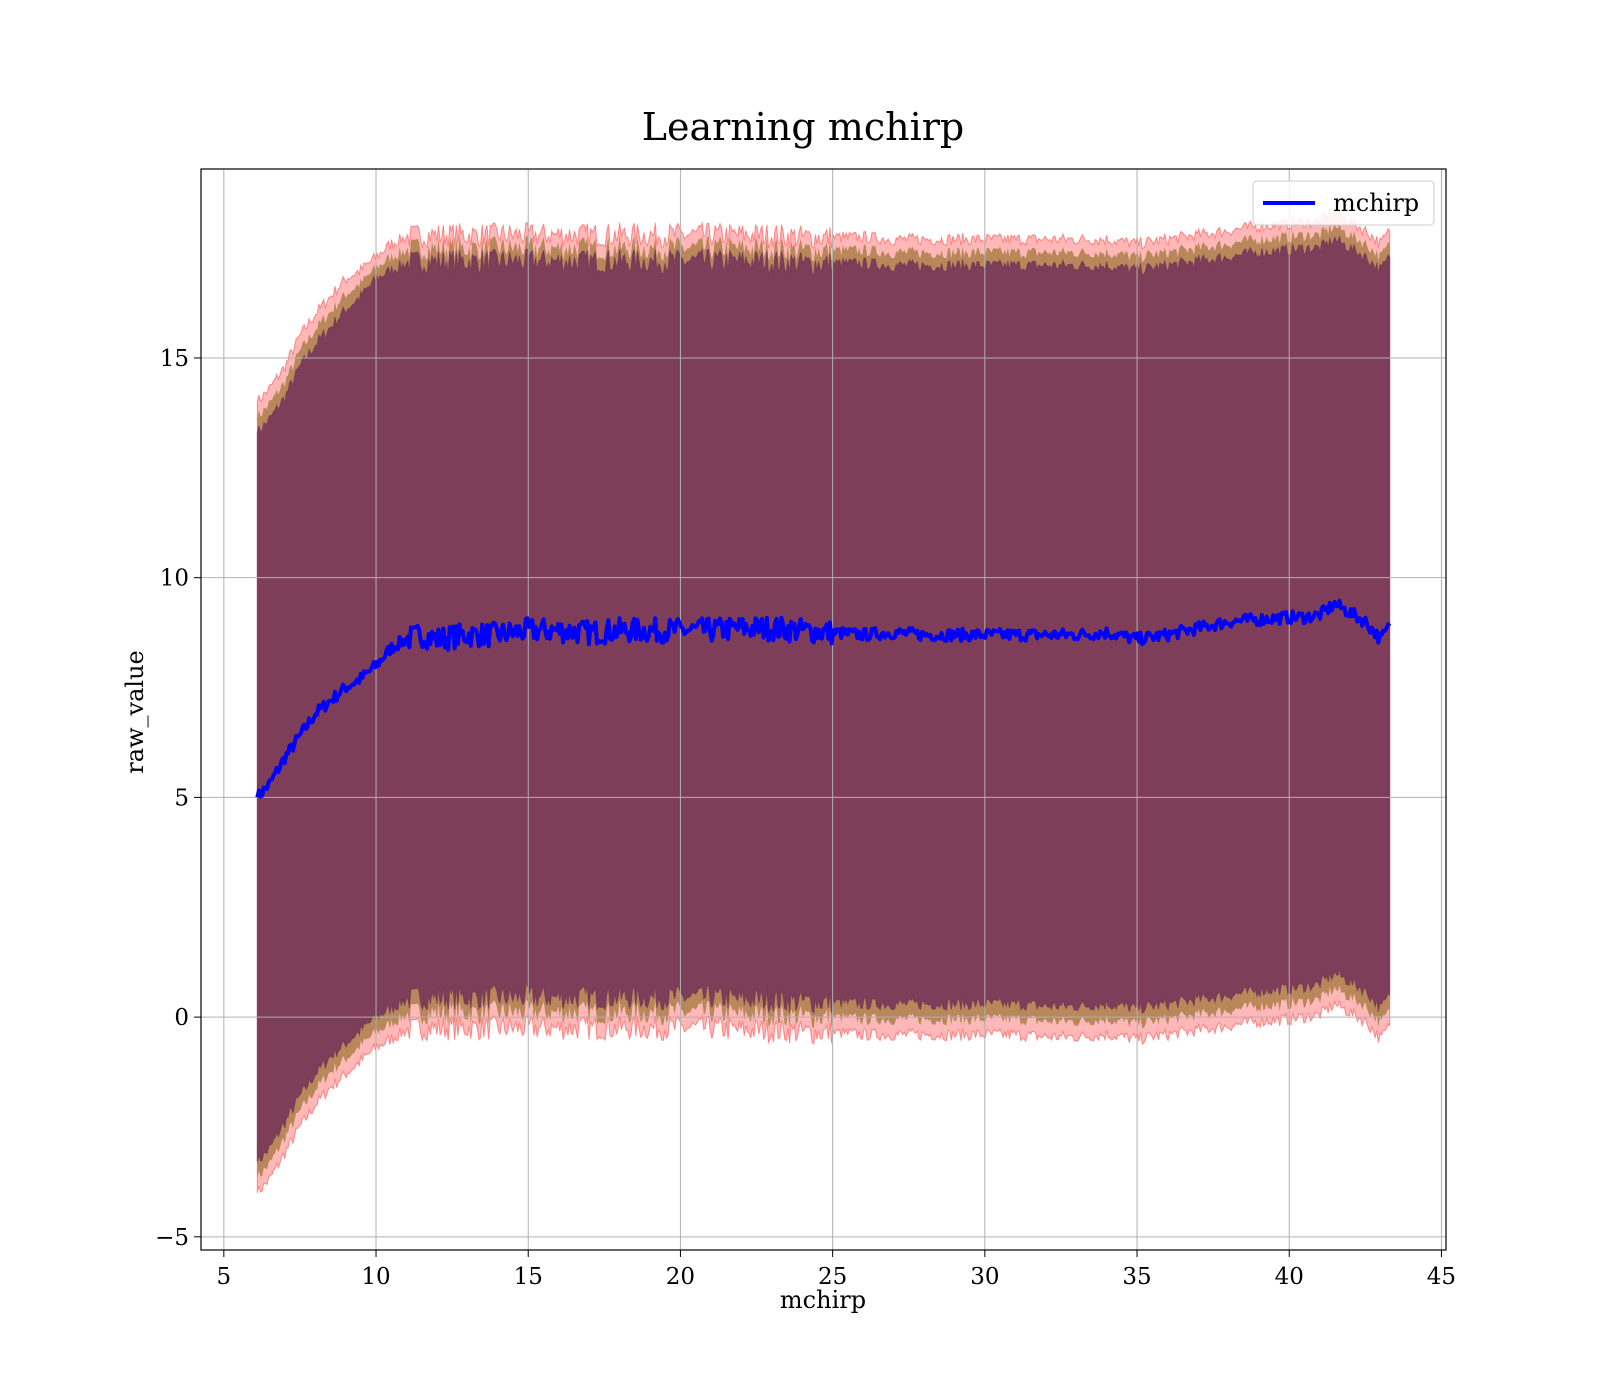 This screenshot has width=1600, height=1400. I want to click on x-tick-label: 15, so click(528, 1277).